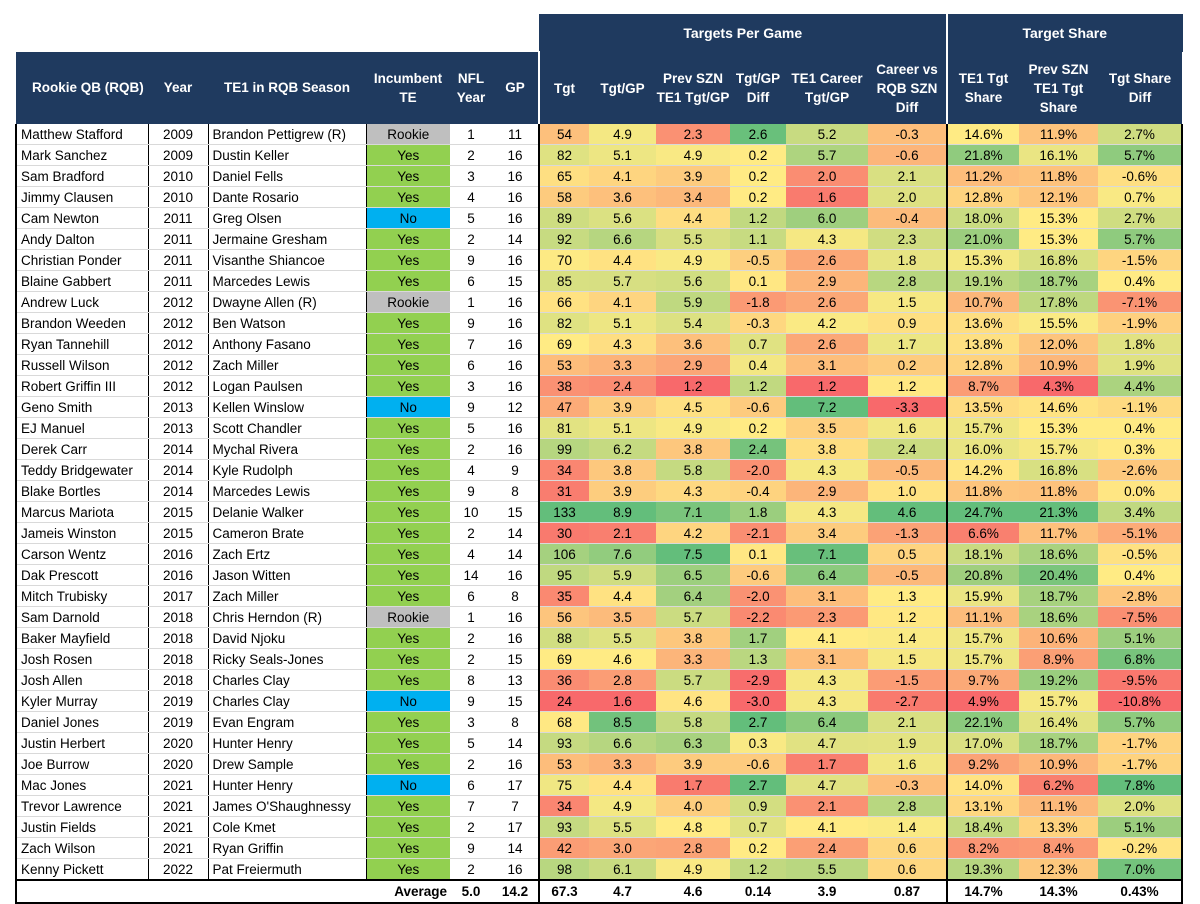 The height and width of the screenshot is (904, 1200). I want to click on cell-prev-tgt-gp: 5.5, so click(693, 239).